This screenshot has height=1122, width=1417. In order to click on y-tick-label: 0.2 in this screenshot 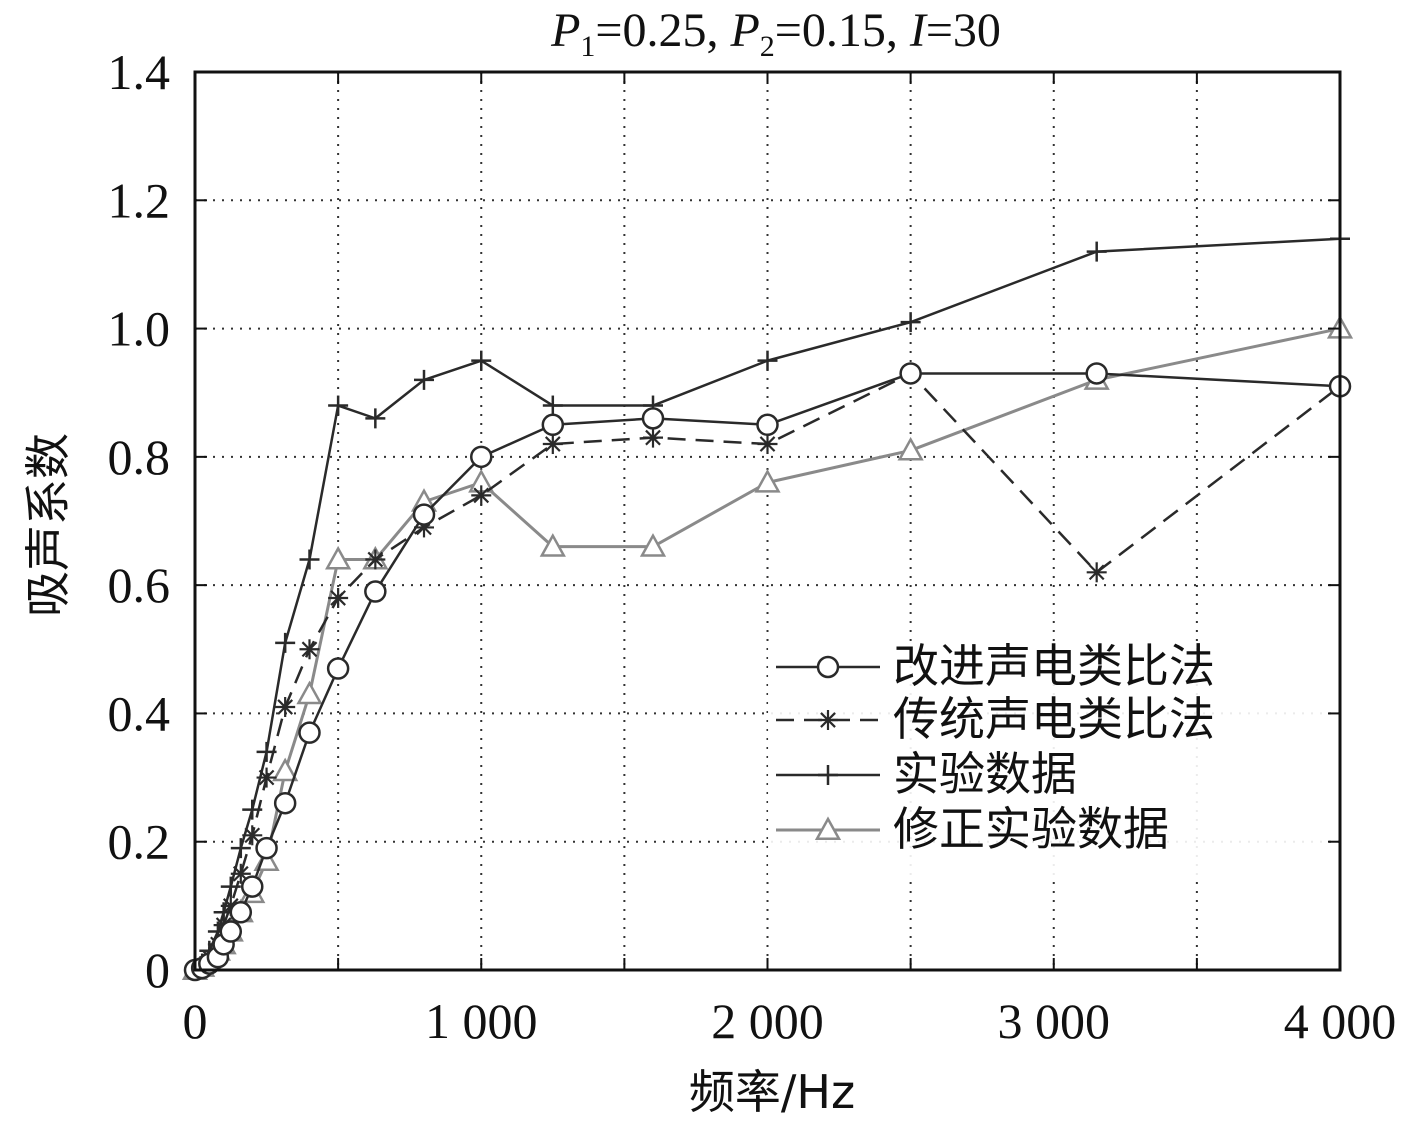, I will do `click(139, 842)`.